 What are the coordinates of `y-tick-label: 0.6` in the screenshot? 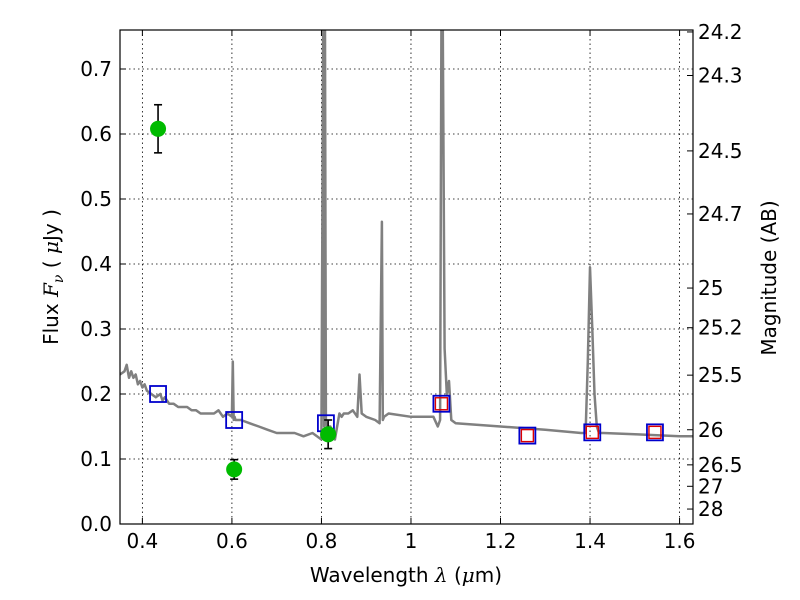 It's located at (96, 134).